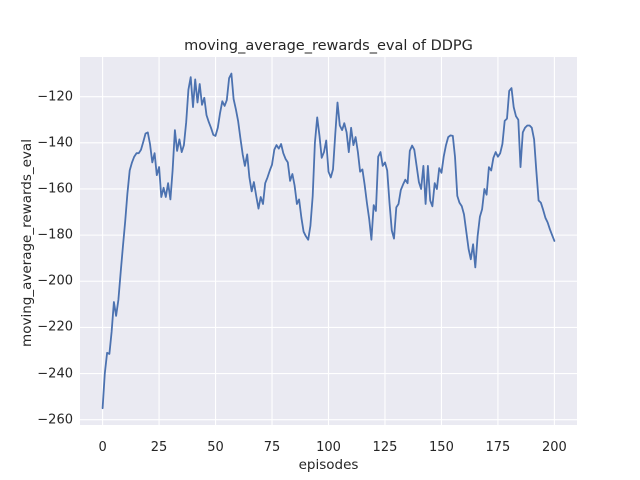 This screenshot has width=640, height=480. I want to click on x-tick-label: 0, so click(102, 447).